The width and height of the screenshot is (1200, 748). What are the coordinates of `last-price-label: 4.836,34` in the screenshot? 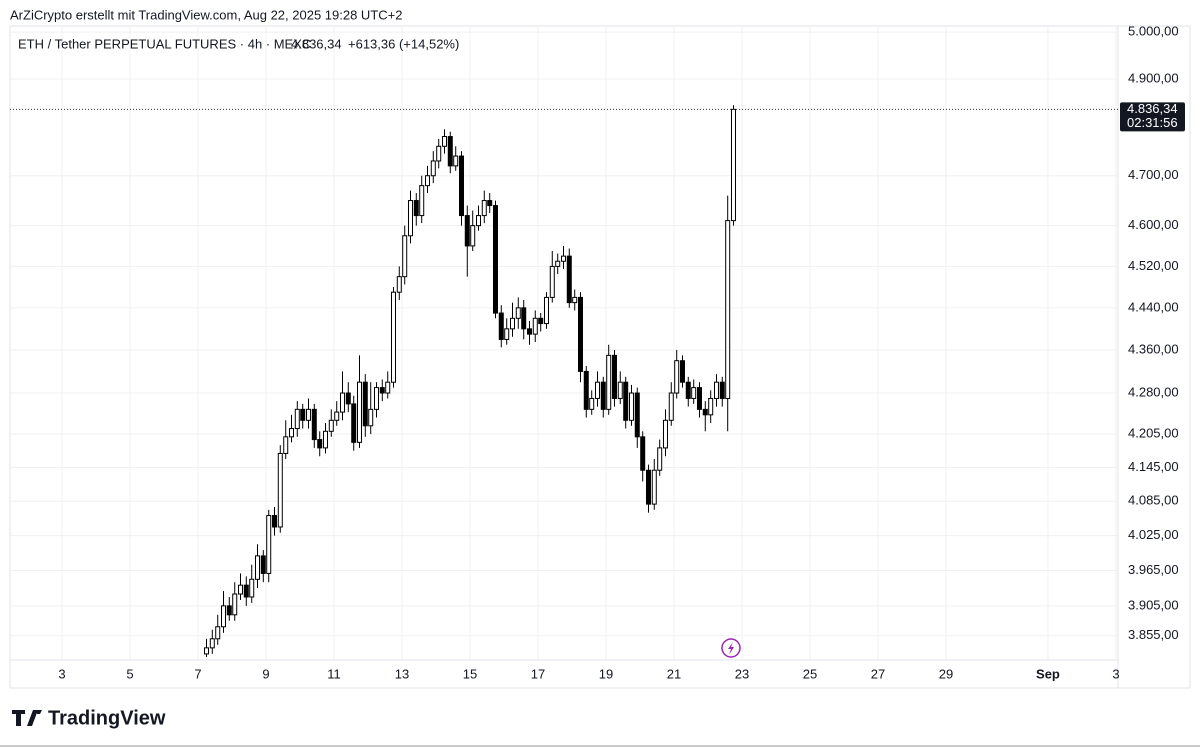 It's located at (1152, 108).